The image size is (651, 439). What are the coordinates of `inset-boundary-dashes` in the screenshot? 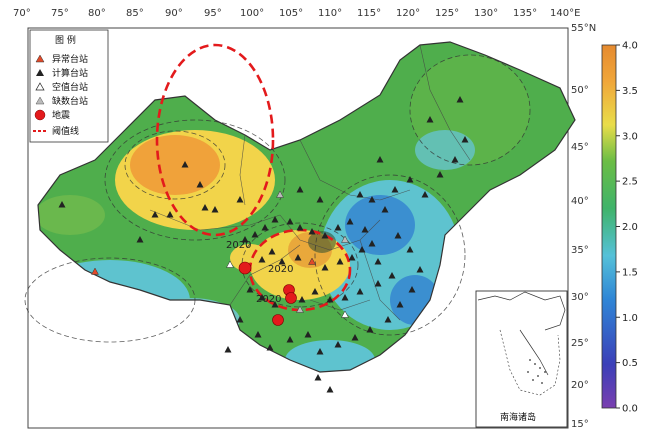 It's located at (530, 362).